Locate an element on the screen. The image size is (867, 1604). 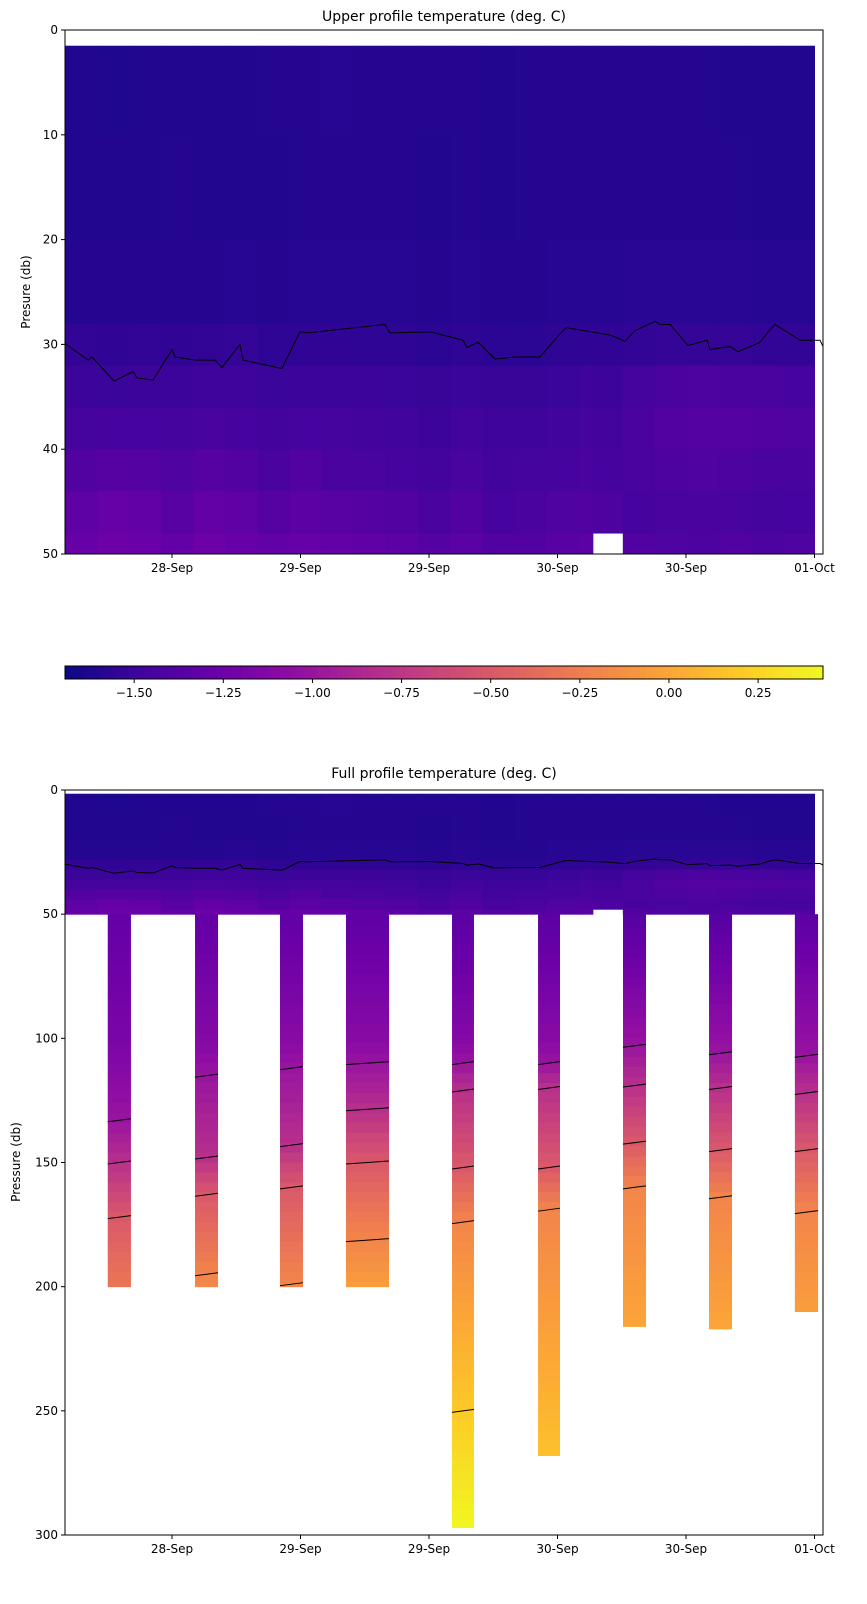
full-y-axis-label: Pressure (db) is located at coordinates (16, 1162).